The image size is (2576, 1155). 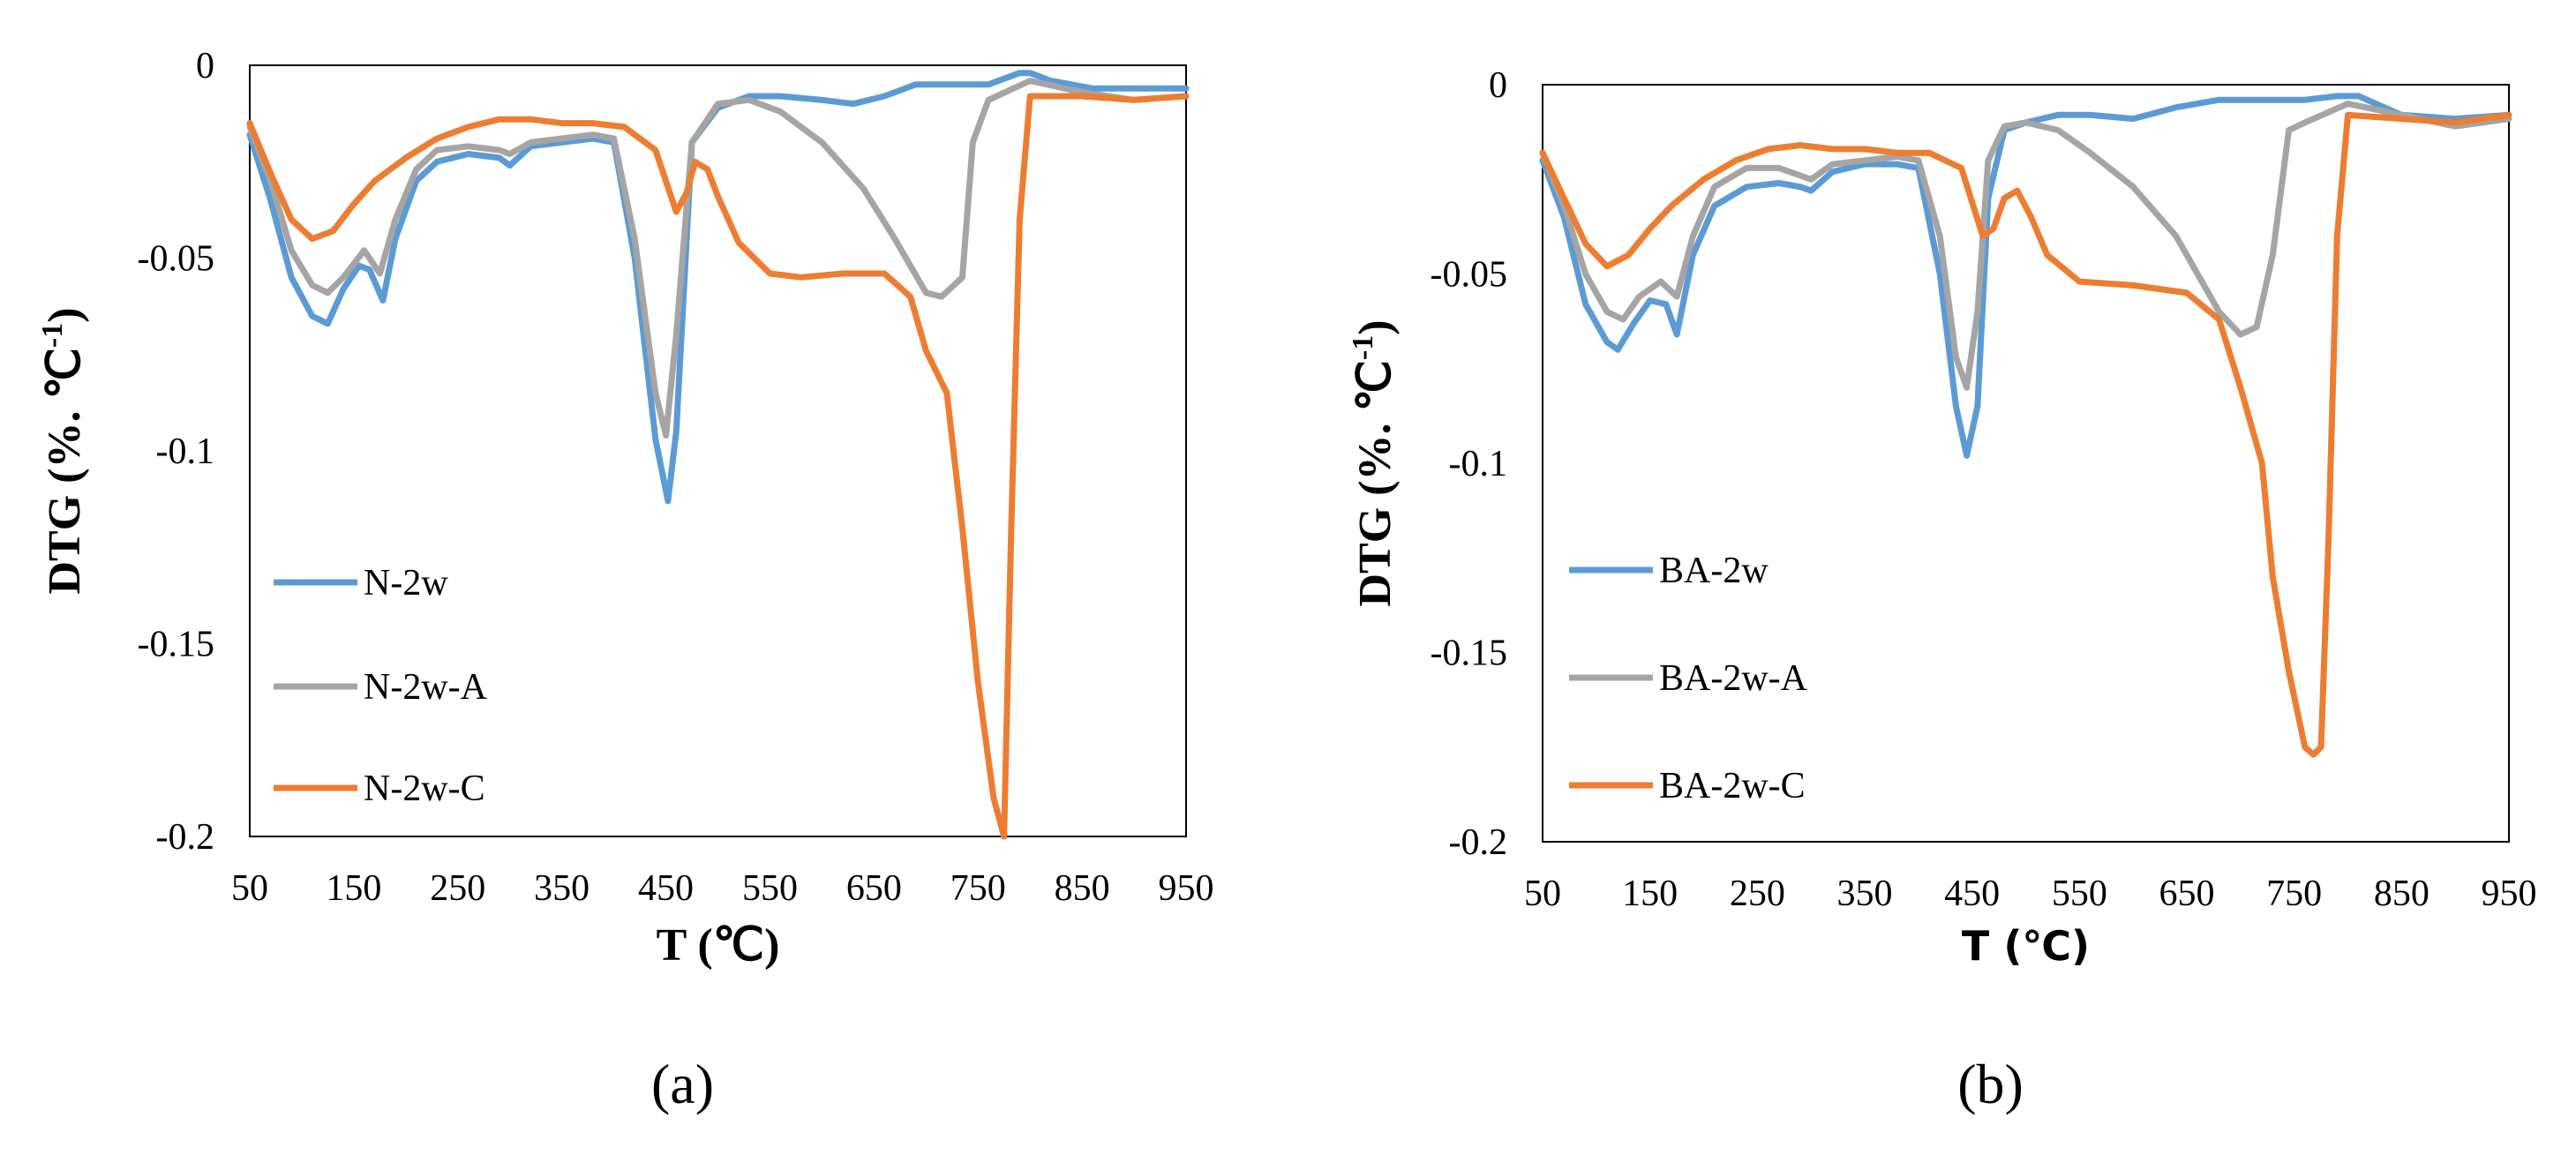 What do you see at coordinates (1990, 1084) in the screenshot?
I see `panel-label: (b)` at bounding box center [1990, 1084].